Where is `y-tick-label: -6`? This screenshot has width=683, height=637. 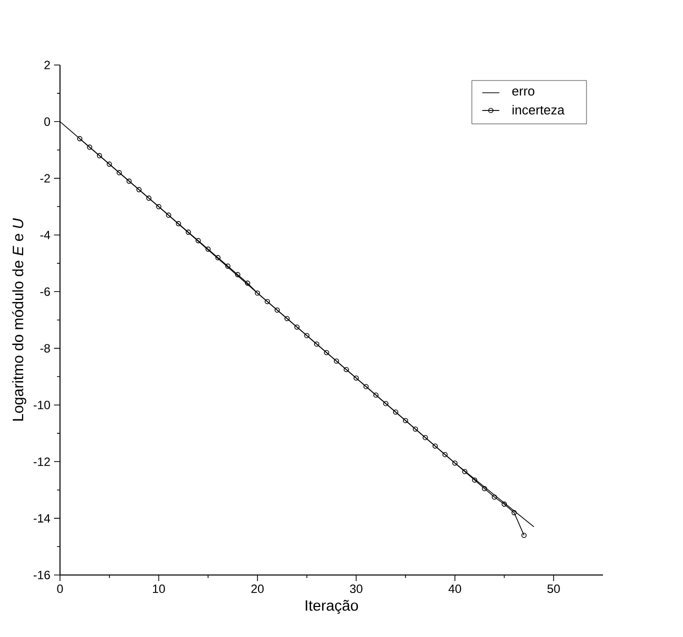
y-tick-label: -6 is located at coordinates (45, 291).